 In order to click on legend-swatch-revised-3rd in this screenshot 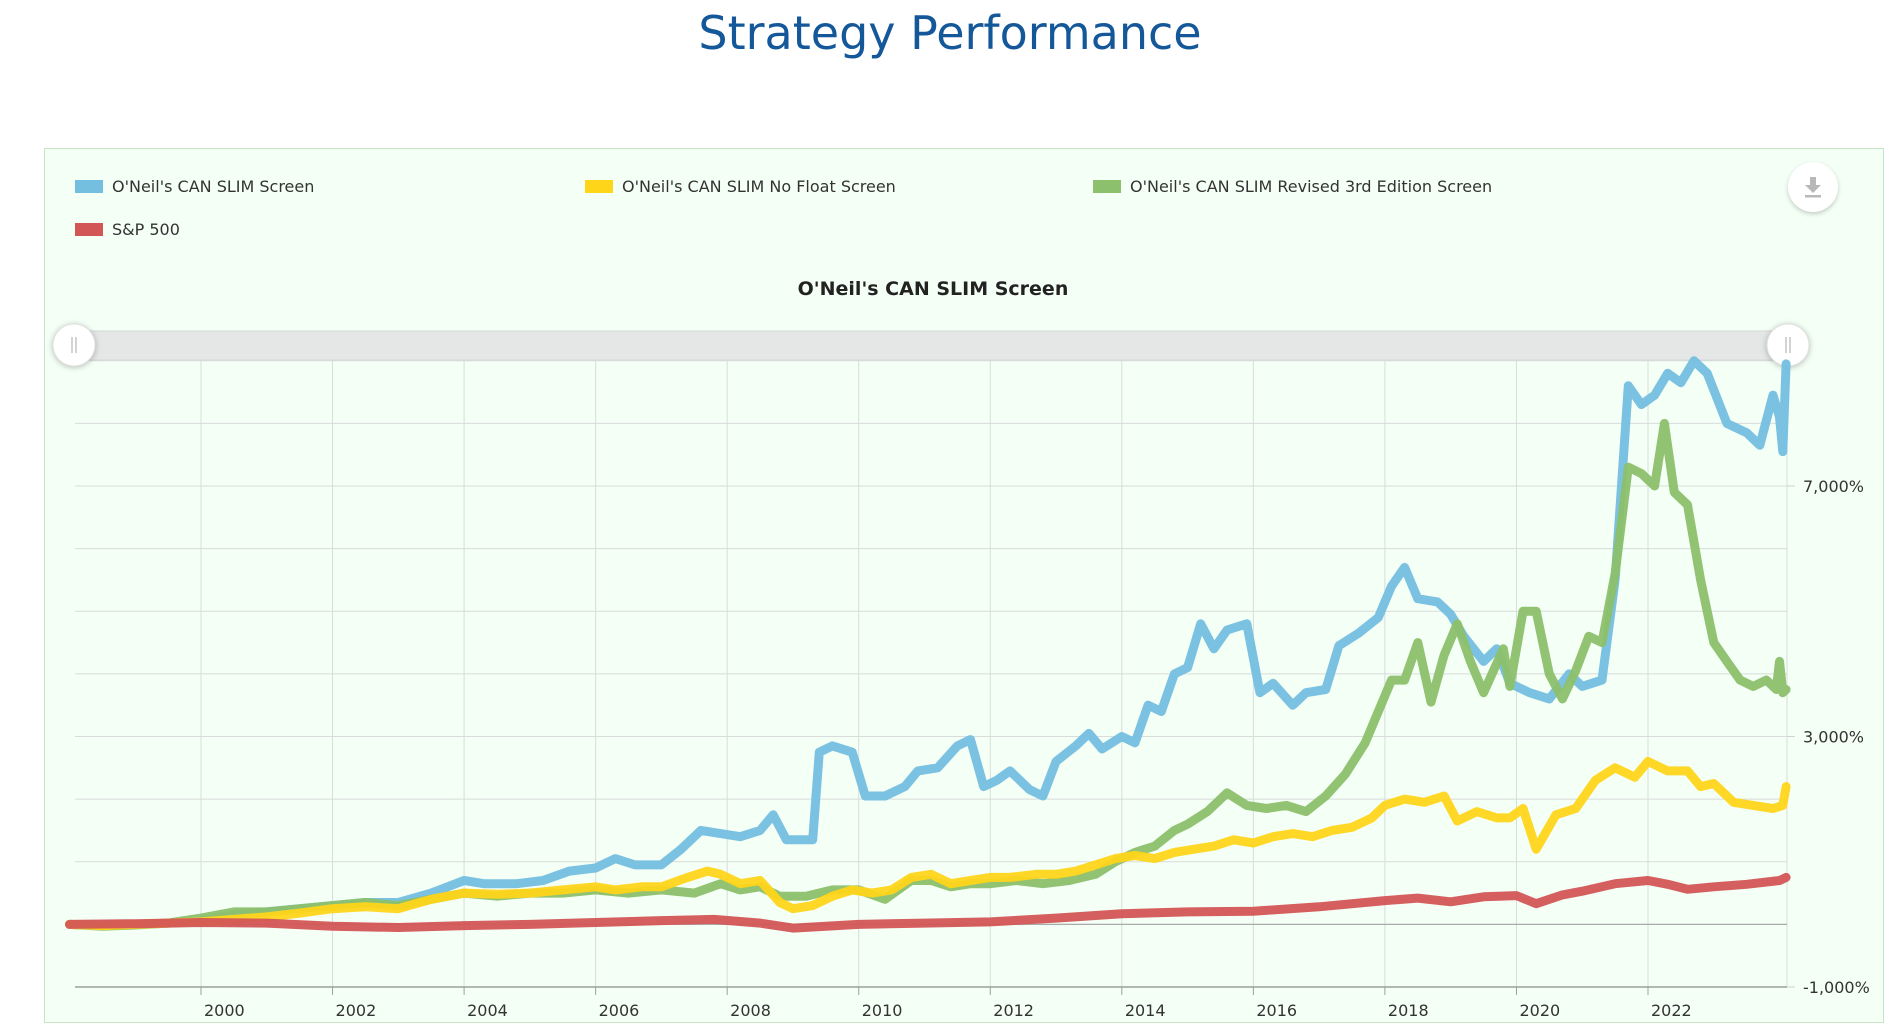, I will do `click(1107, 186)`.